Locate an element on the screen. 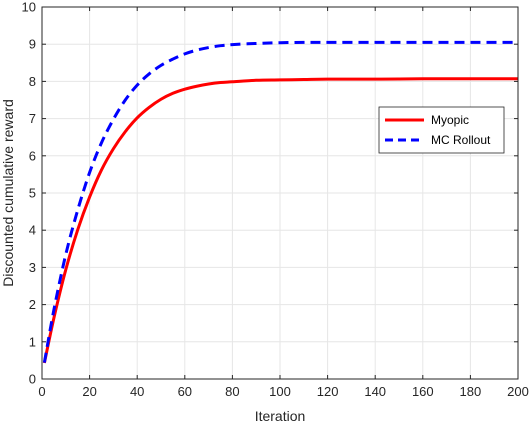 The width and height of the screenshot is (530, 424). y-tick-label: 6 is located at coordinates (32, 155).